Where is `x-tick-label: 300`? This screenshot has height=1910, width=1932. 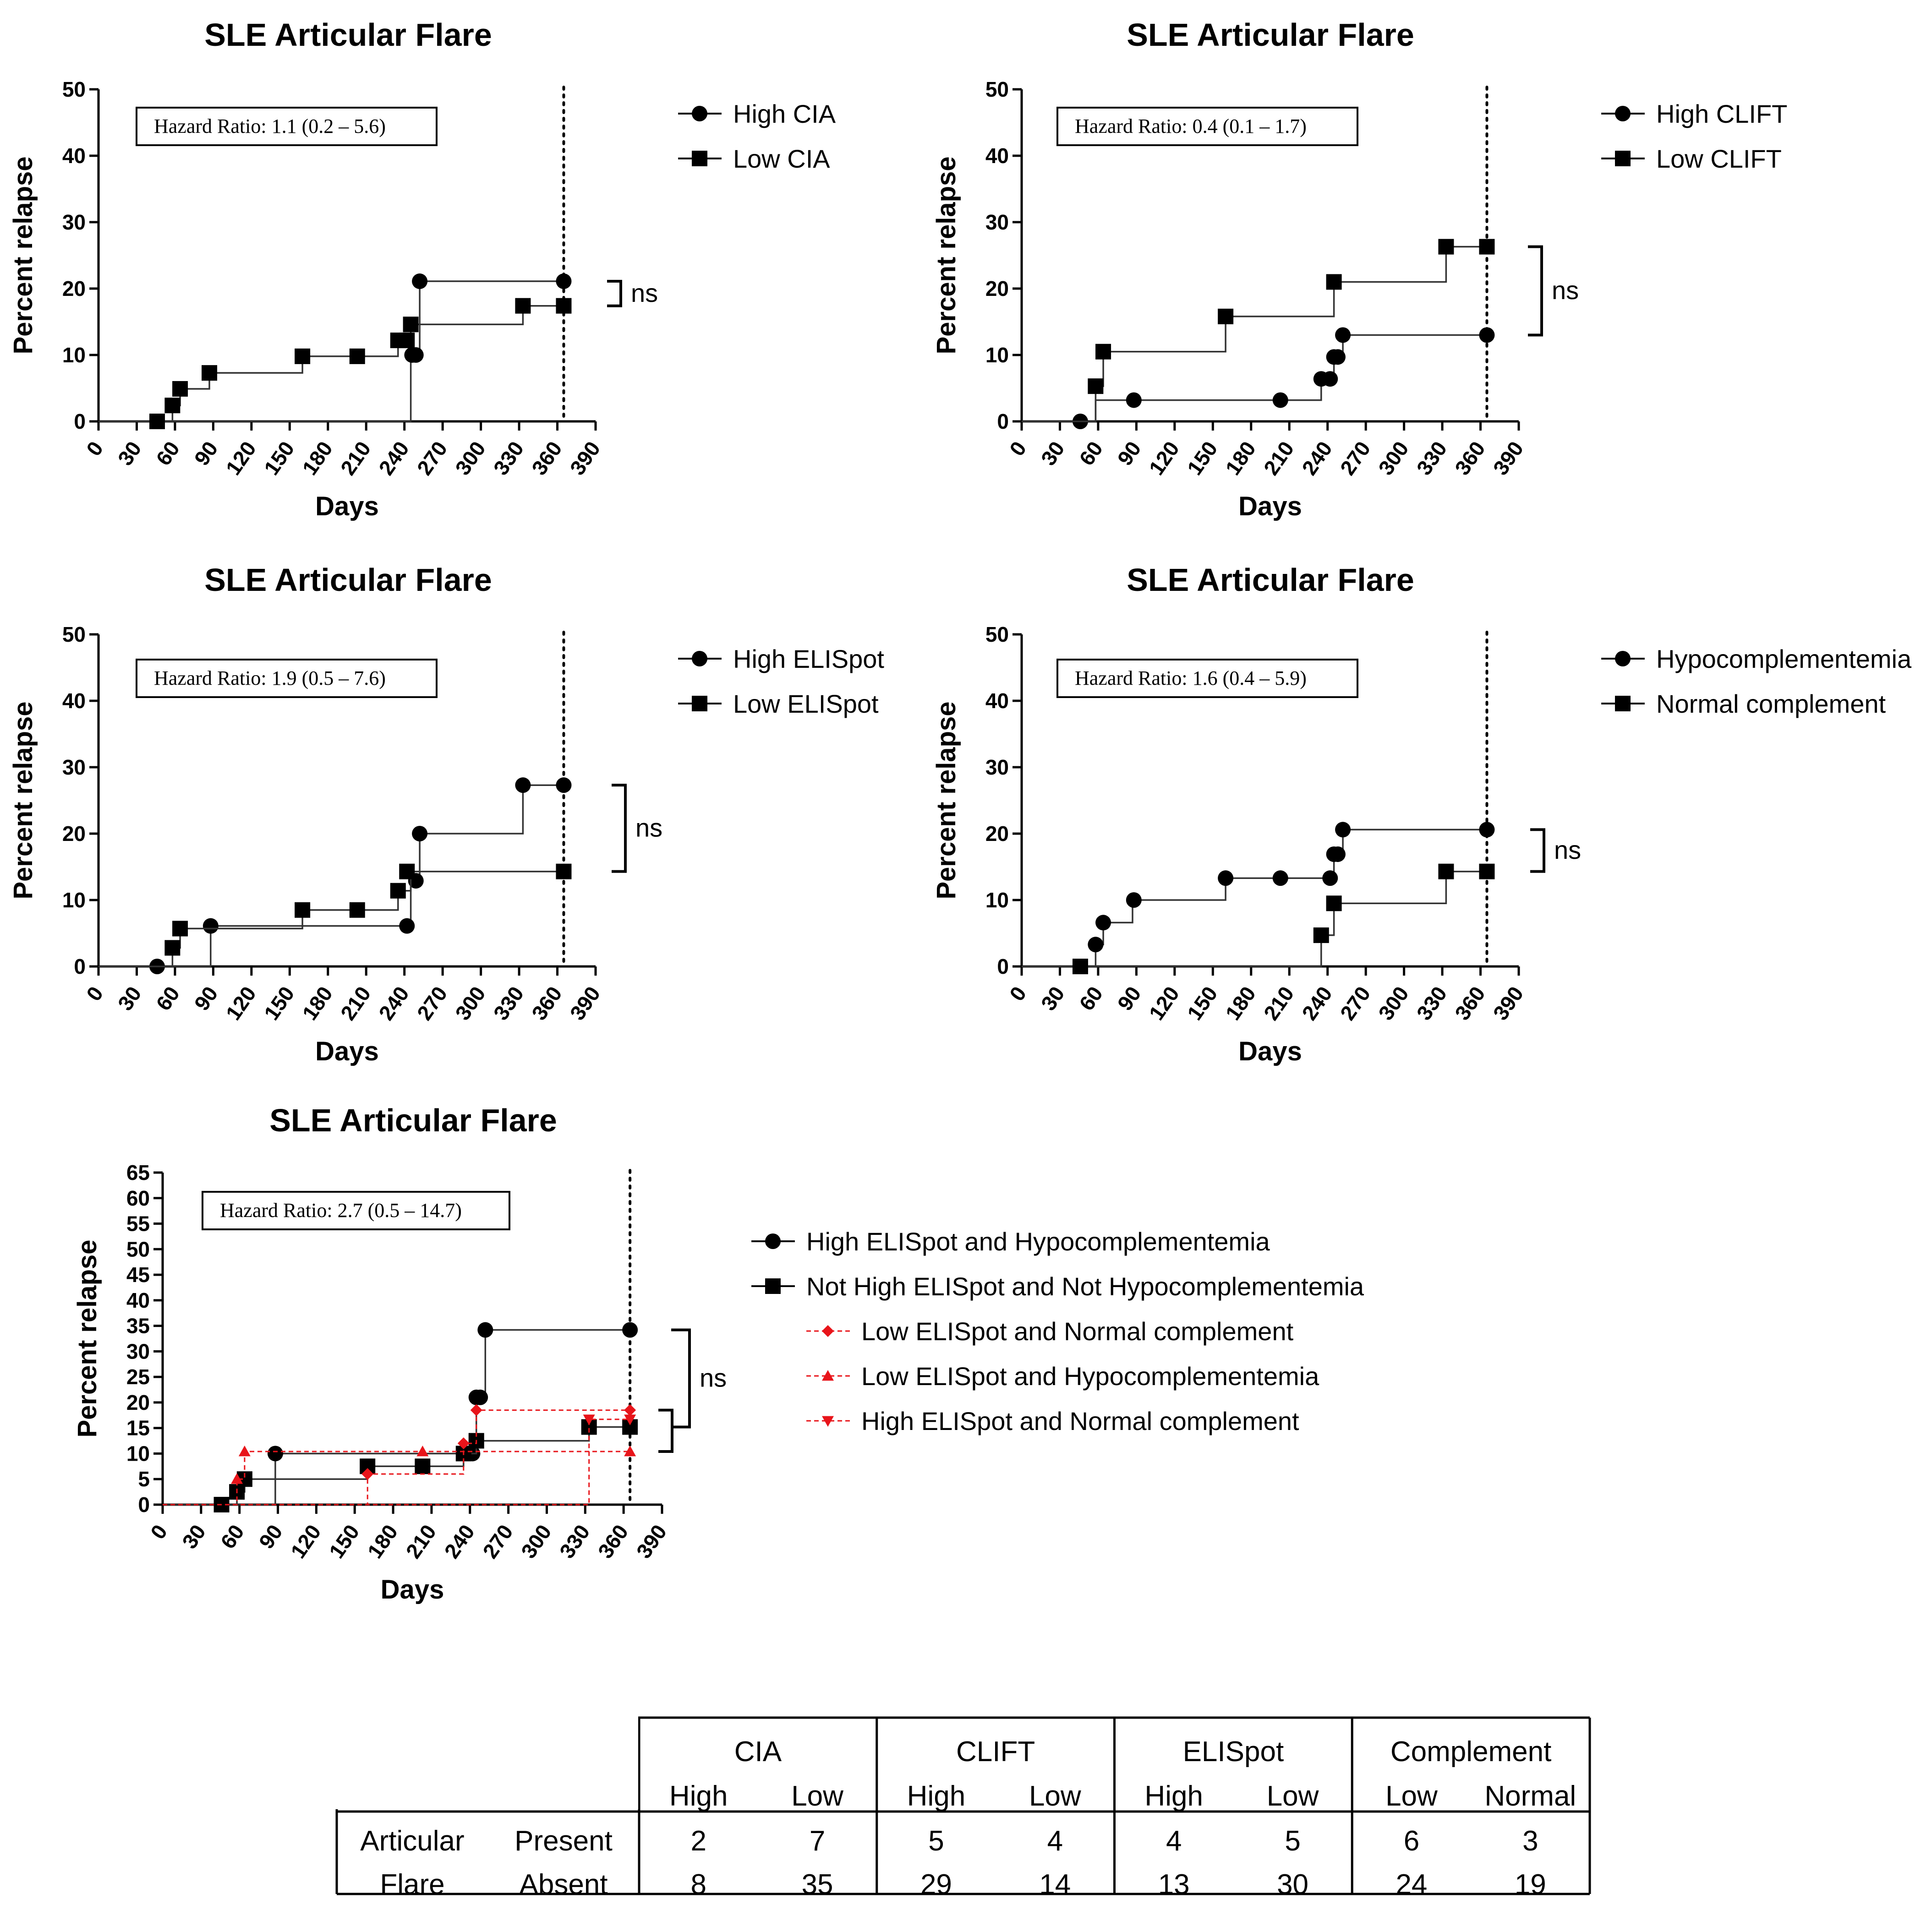
x-tick-label: 300 is located at coordinates (470, 458).